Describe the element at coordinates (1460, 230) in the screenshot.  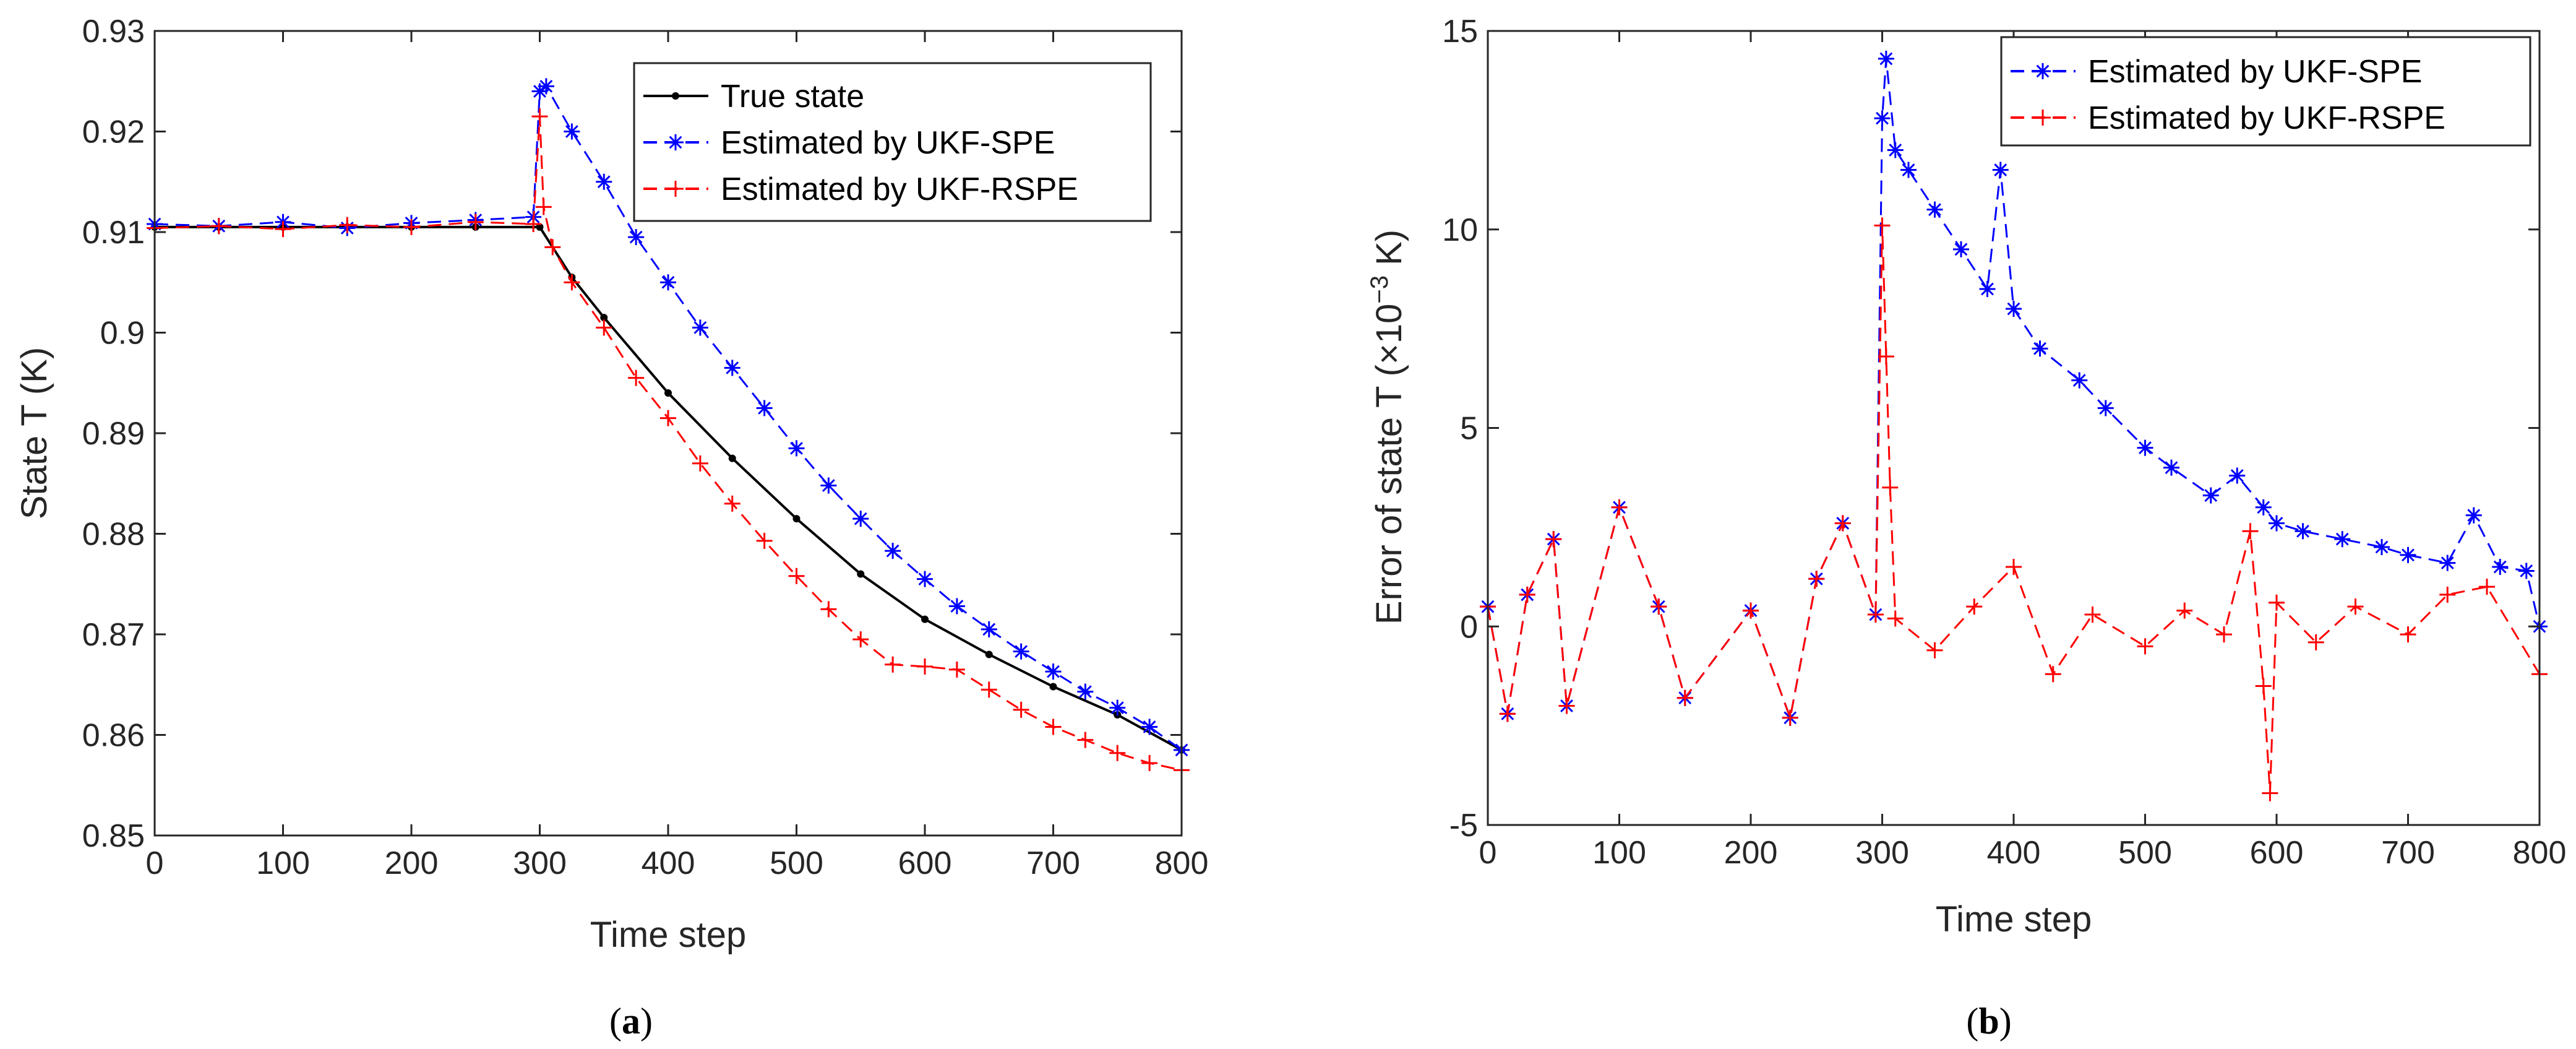
I see `y-tick-label-b-3: 10` at that location.